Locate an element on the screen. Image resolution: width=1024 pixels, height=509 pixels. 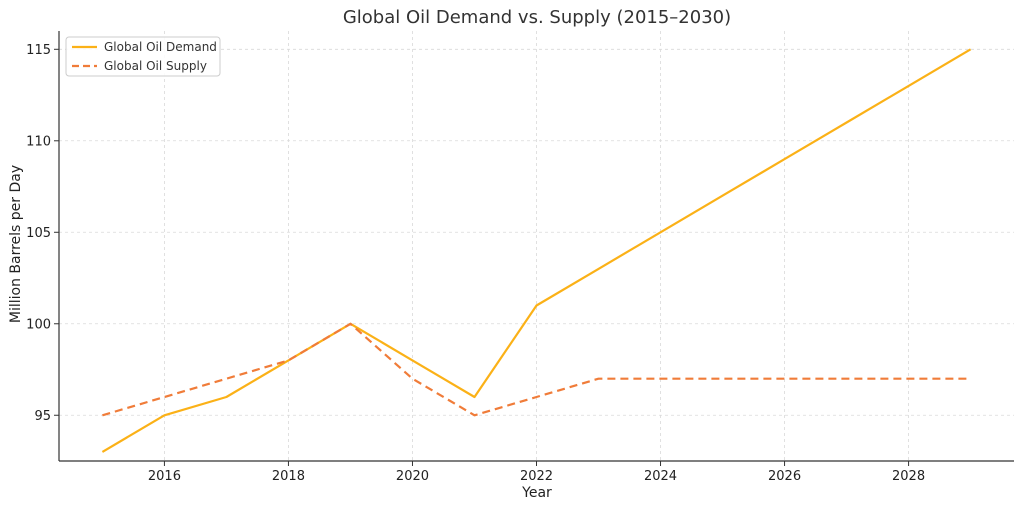
x-tick-label: 2022 is located at coordinates (536, 476).